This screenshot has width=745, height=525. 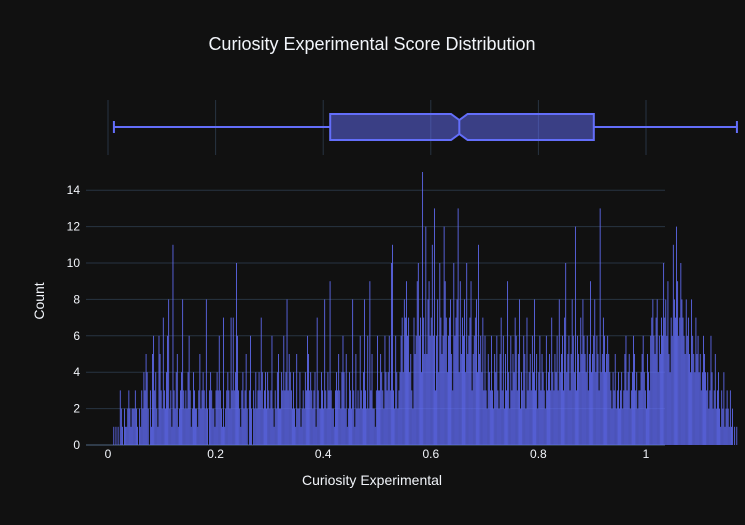 What do you see at coordinates (76, 445) in the screenshot?
I see `y-tick-label: 0` at bounding box center [76, 445].